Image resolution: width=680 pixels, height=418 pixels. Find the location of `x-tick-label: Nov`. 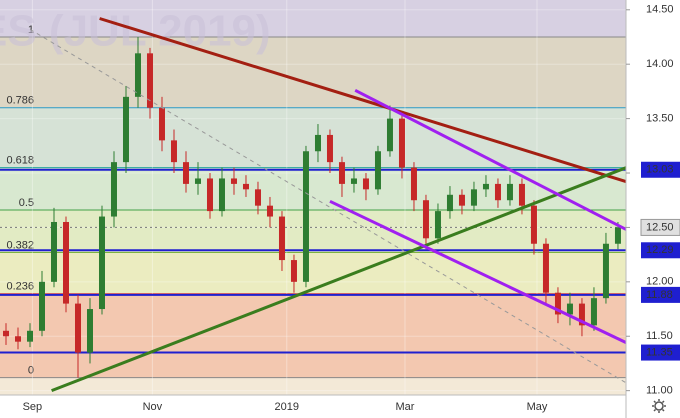

x-tick-label: Nov is located at coordinates (153, 407).